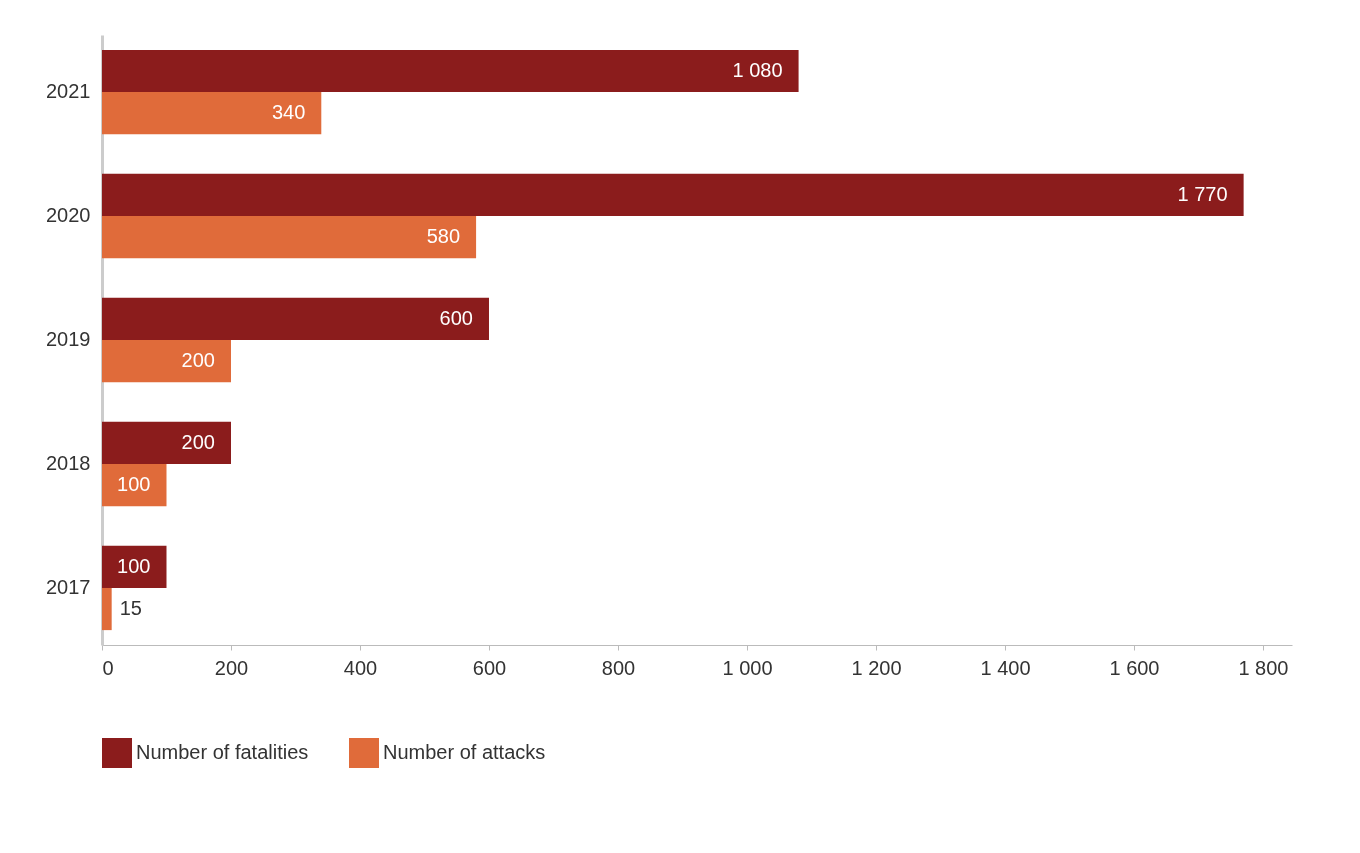 This screenshot has height=853, width=1360. What do you see at coordinates (68, 586) in the screenshot?
I see `y-tick-label: 2017` at bounding box center [68, 586].